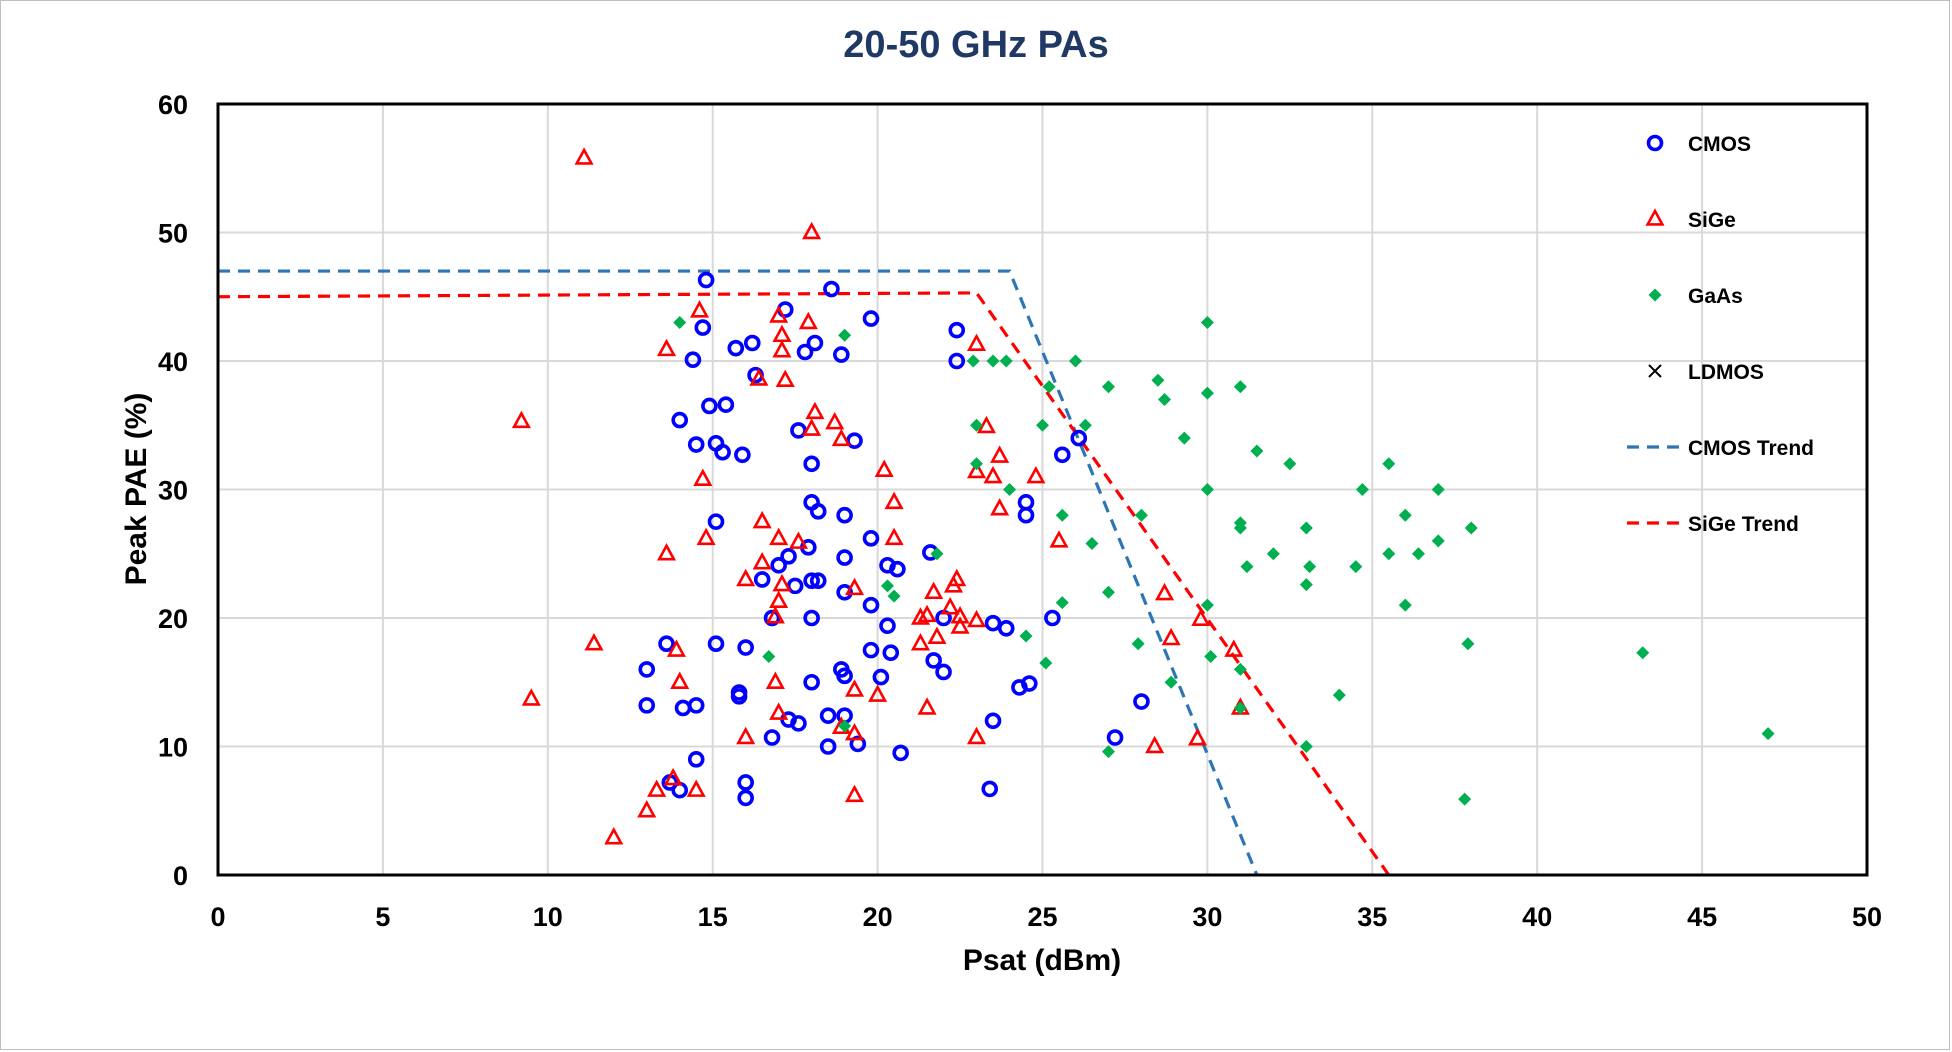 The height and width of the screenshot is (1052, 1952). What do you see at coordinates (1706, 372) in the screenshot?
I see `legend-item-ldmos: LDMOS` at bounding box center [1706, 372].